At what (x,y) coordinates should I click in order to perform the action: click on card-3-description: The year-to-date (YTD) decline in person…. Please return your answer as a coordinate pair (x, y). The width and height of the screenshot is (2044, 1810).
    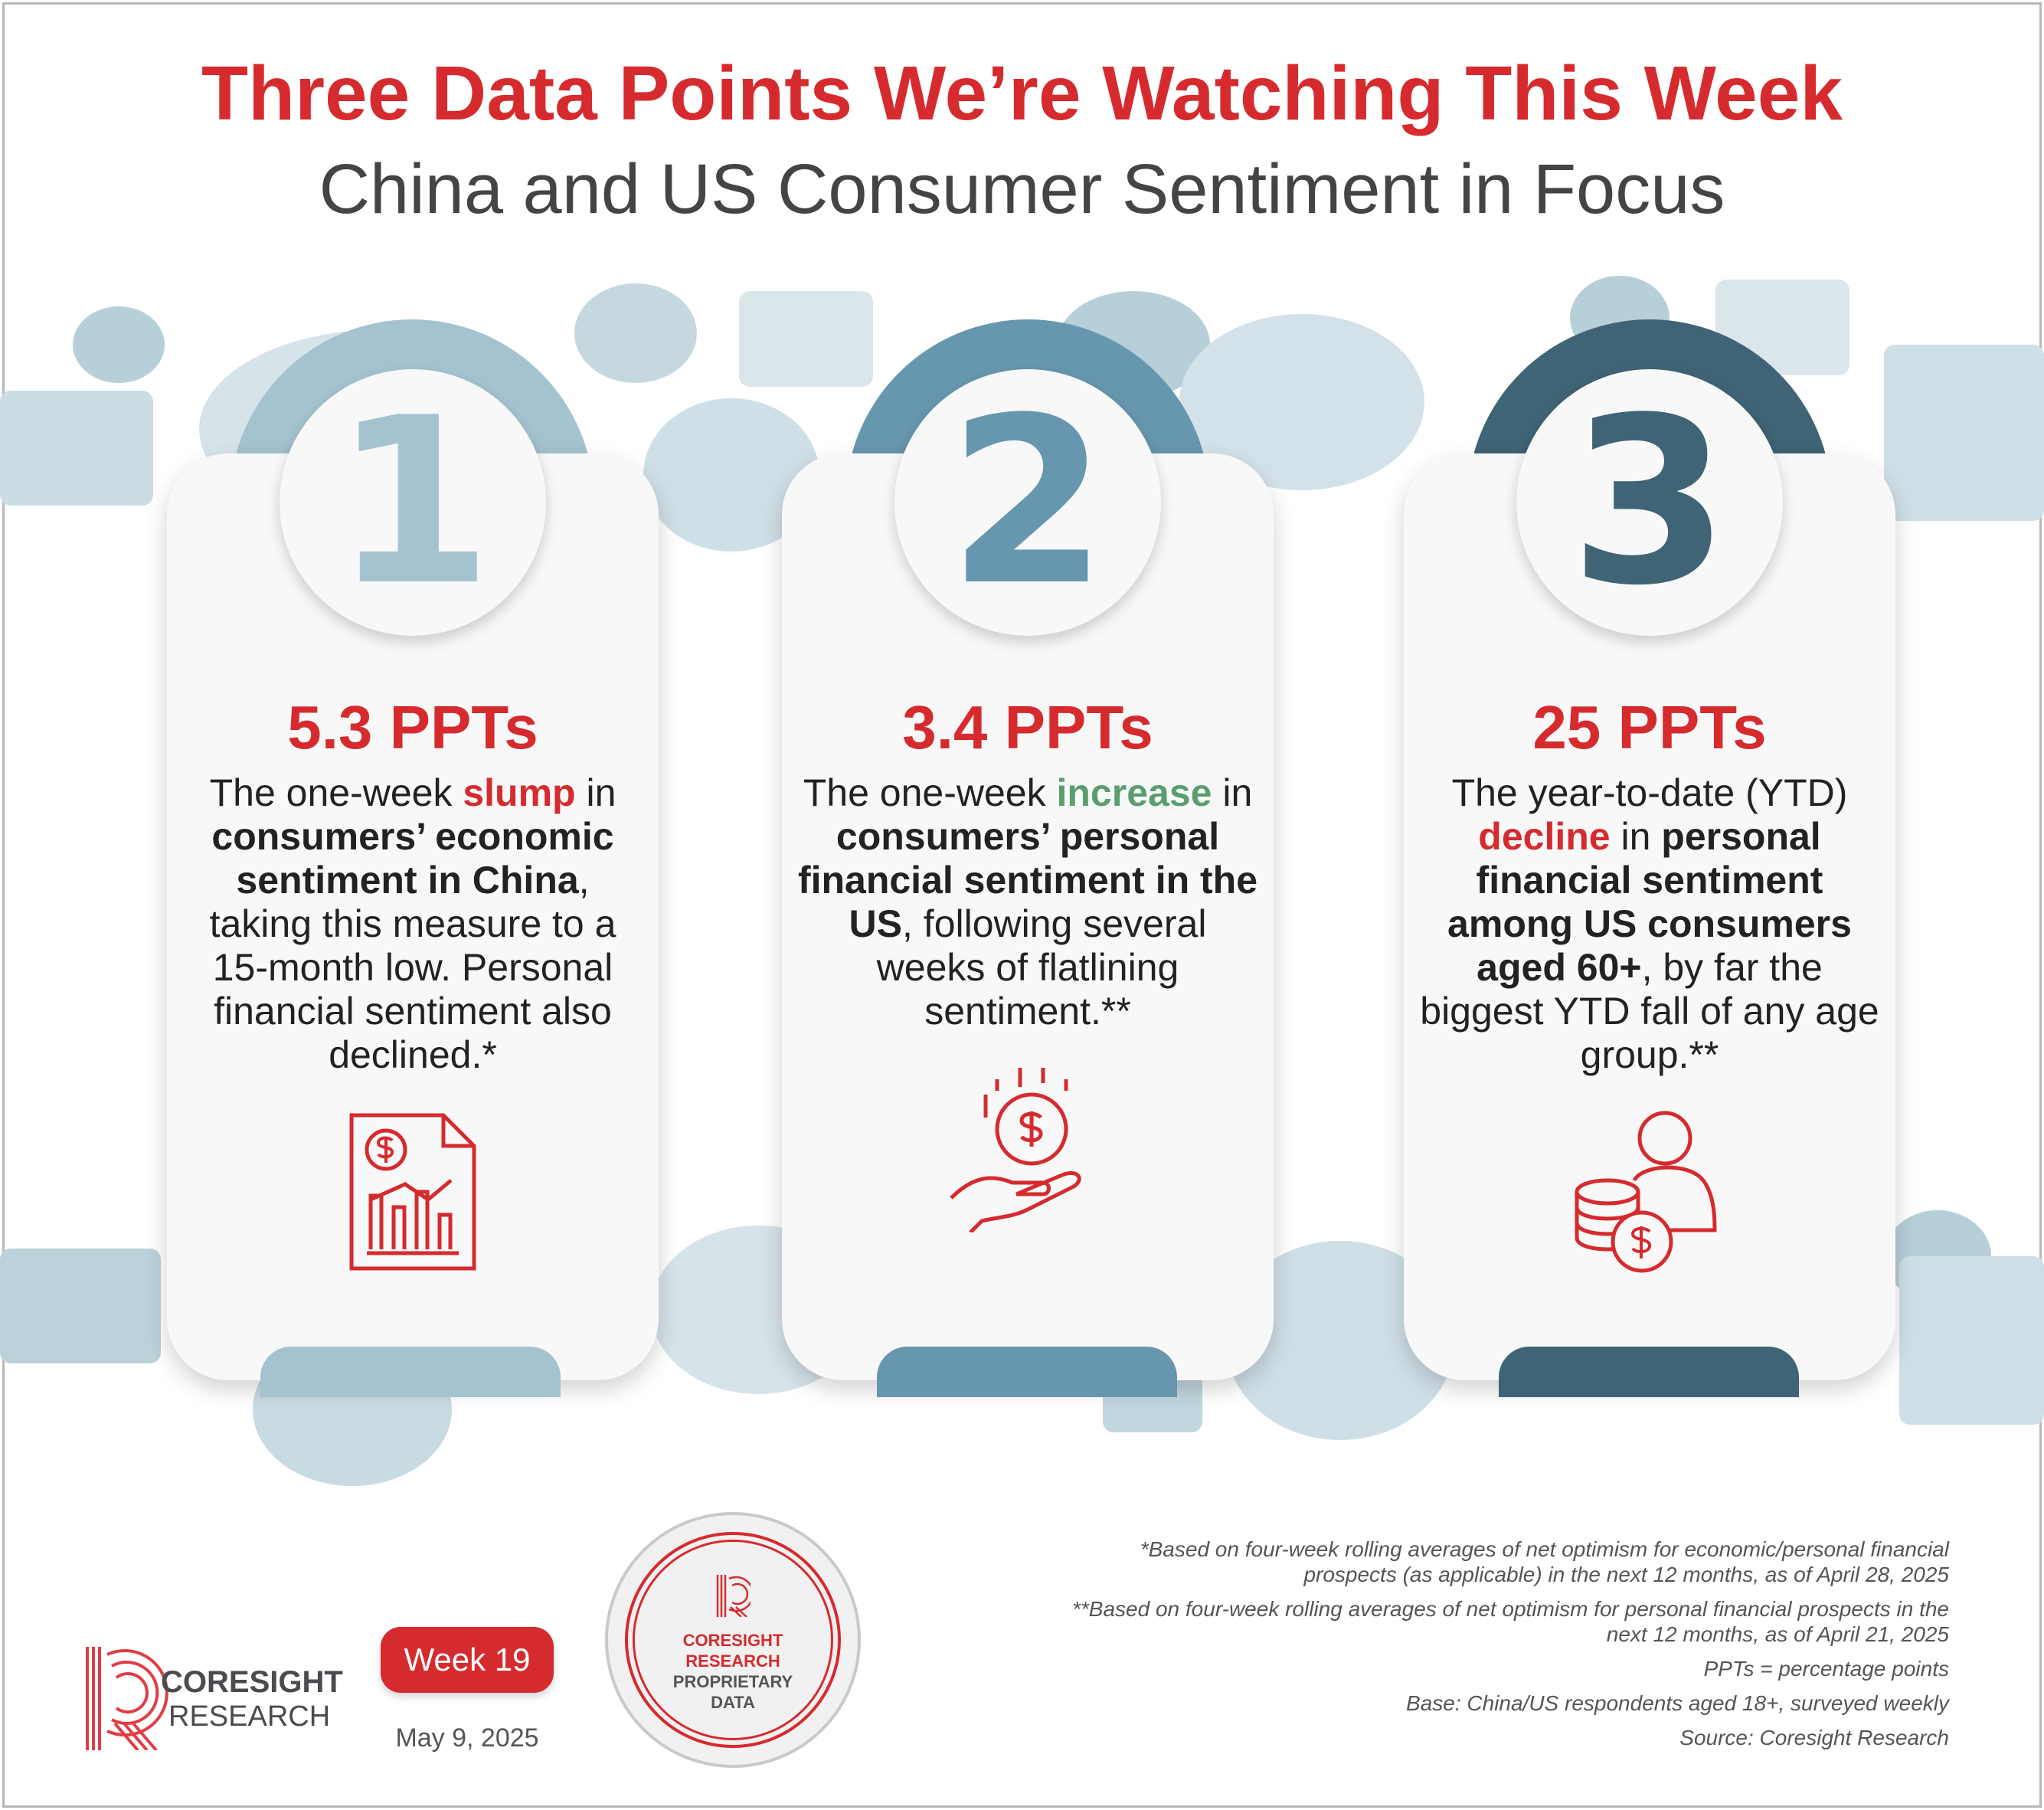
    Looking at the image, I should click on (1649, 923).